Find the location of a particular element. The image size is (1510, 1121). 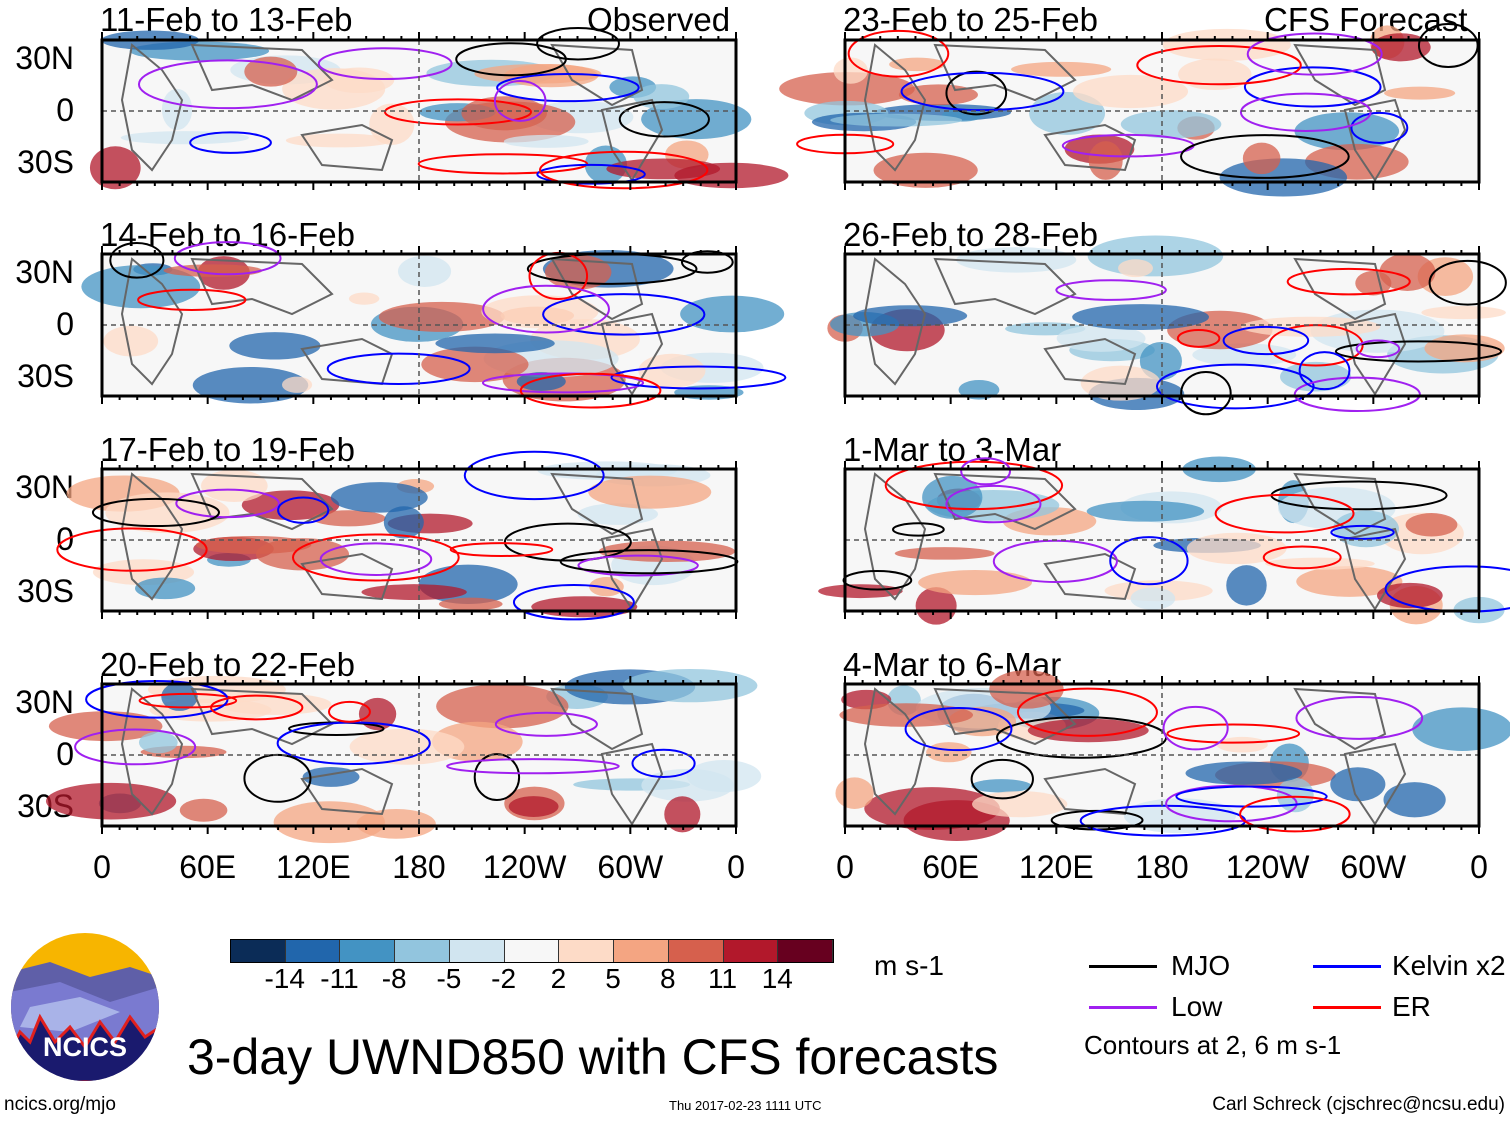

site-link: ncics.org/mjo is located at coordinates (60, 1104).